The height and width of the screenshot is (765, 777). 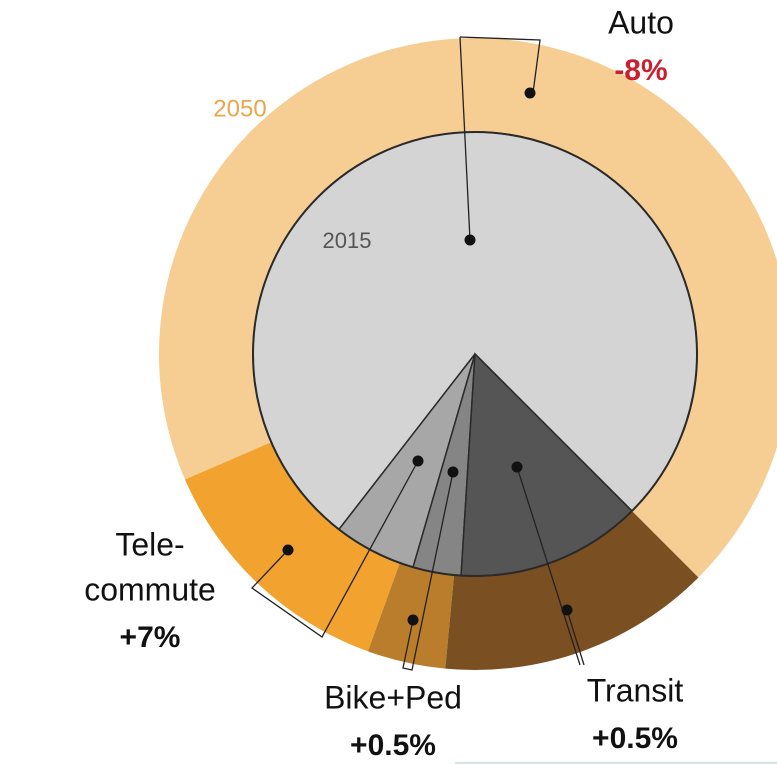 What do you see at coordinates (500, 65) in the screenshot?
I see `leader-auto` at bounding box center [500, 65].